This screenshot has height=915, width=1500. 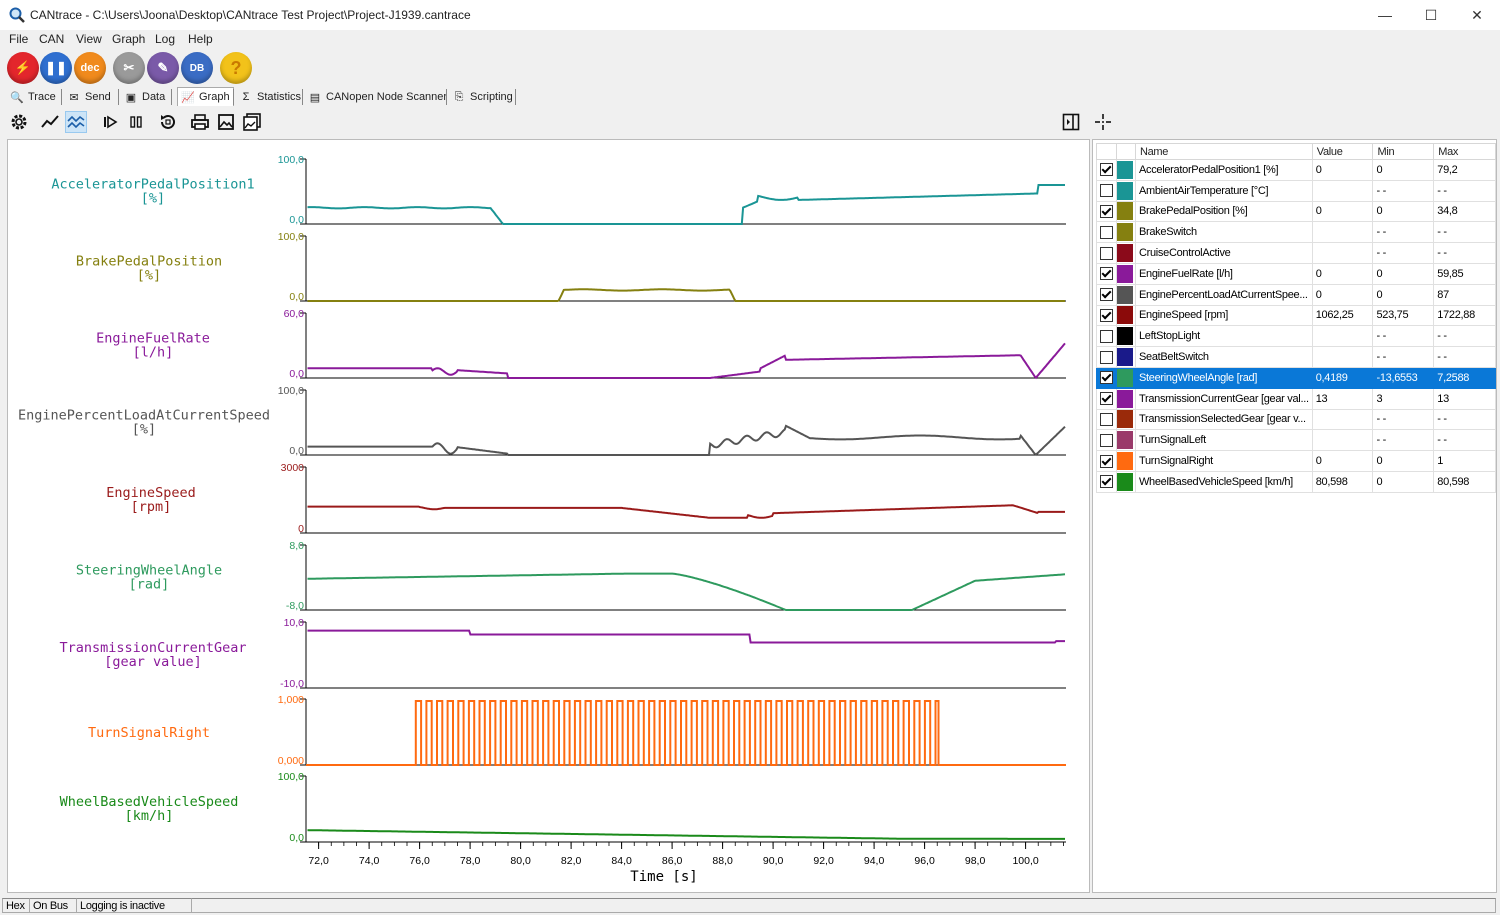 What do you see at coordinates (226, 122) in the screenshot?
I see `save-image-icon` at bounding box center [226, 122].